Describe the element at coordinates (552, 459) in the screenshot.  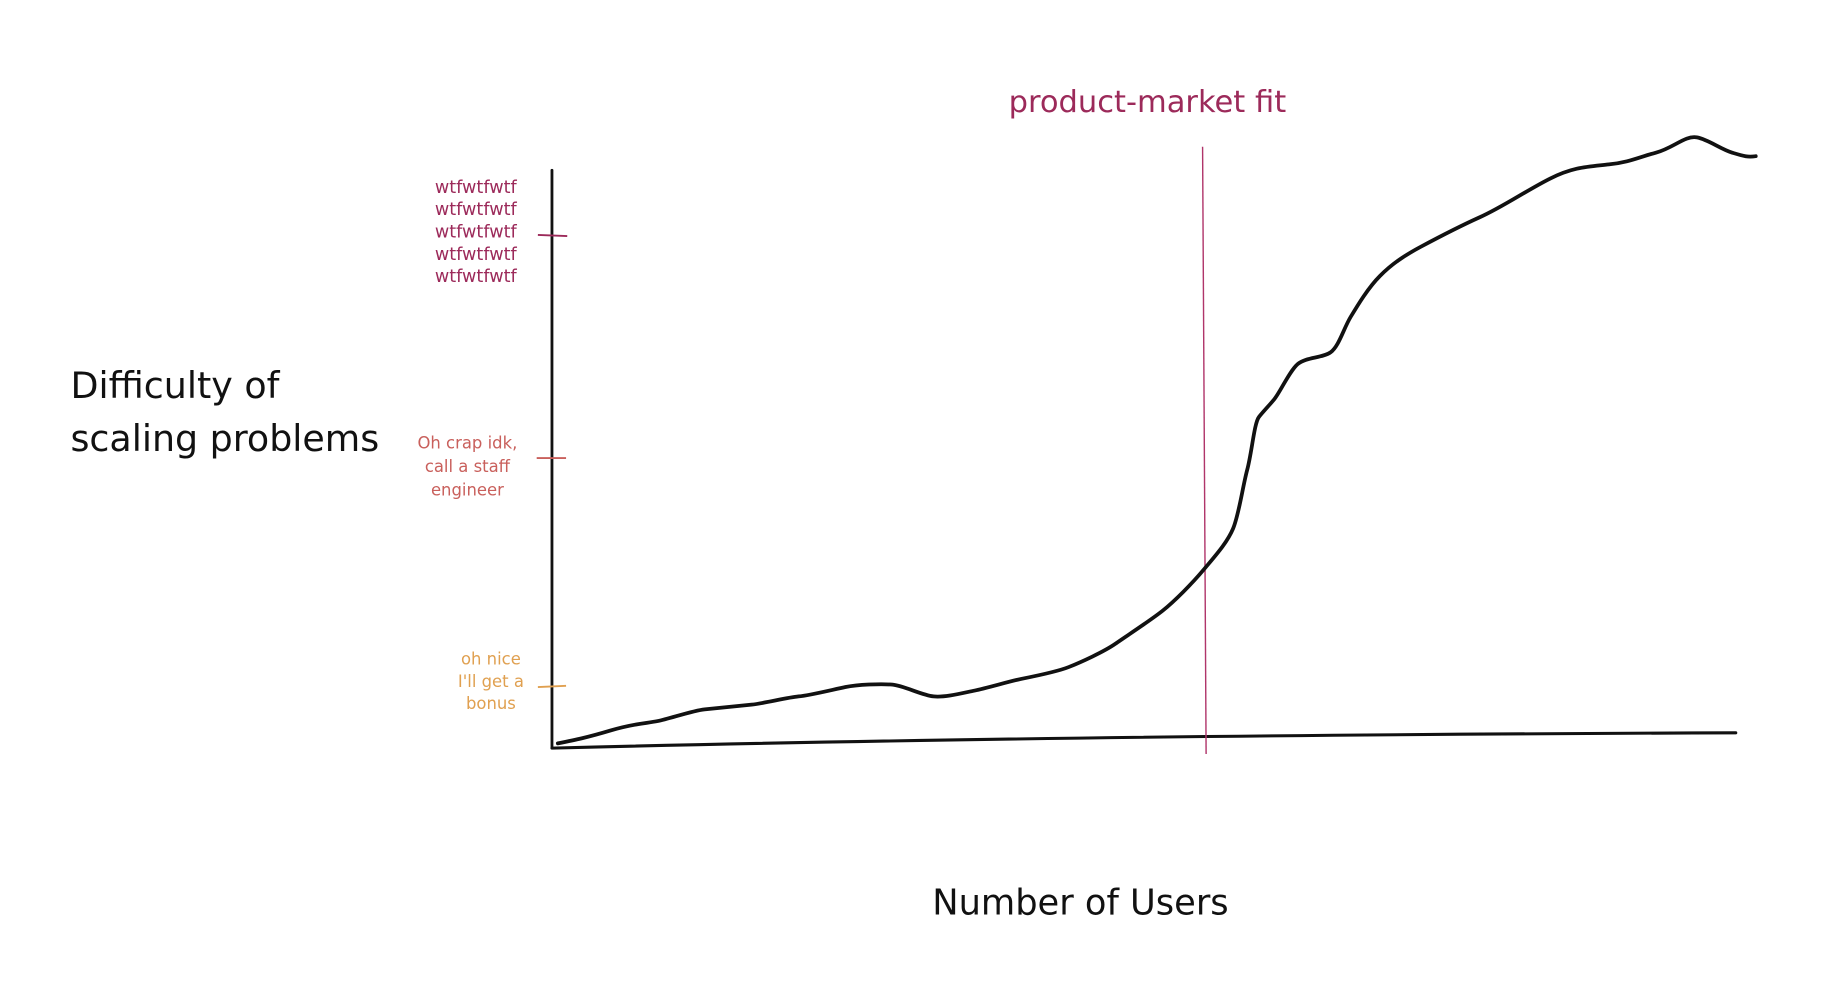
I see `y-axis` at that location.